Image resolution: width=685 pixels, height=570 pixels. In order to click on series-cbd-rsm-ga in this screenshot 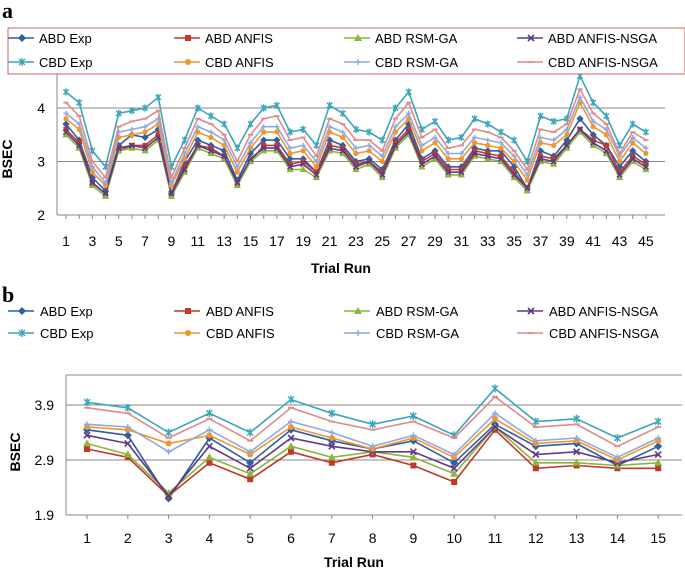, I will do `click(373, 435)`.